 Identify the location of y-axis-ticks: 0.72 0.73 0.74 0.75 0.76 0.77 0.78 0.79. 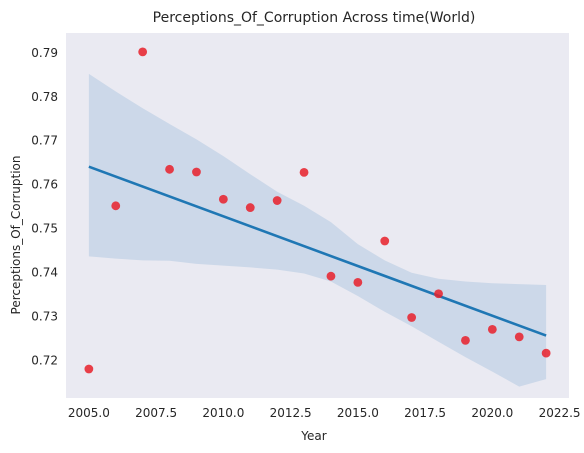
(44, 207).